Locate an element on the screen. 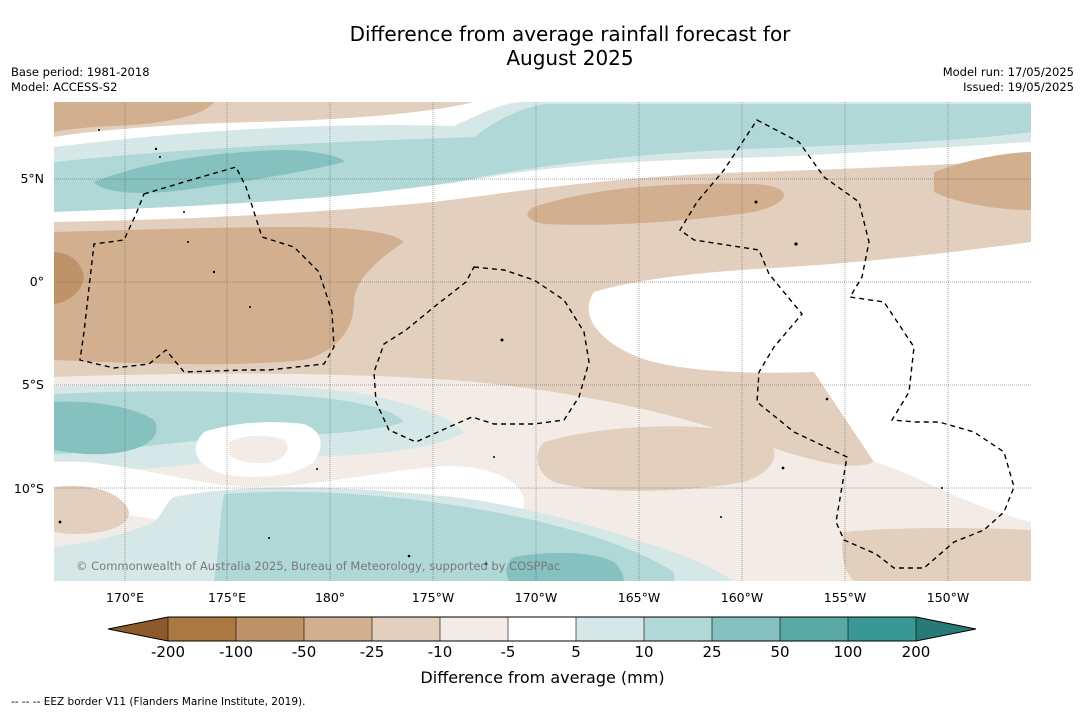 This screenshot has height=713, width=1085. band-east-tan-dark is located at coordinates (655, 204).